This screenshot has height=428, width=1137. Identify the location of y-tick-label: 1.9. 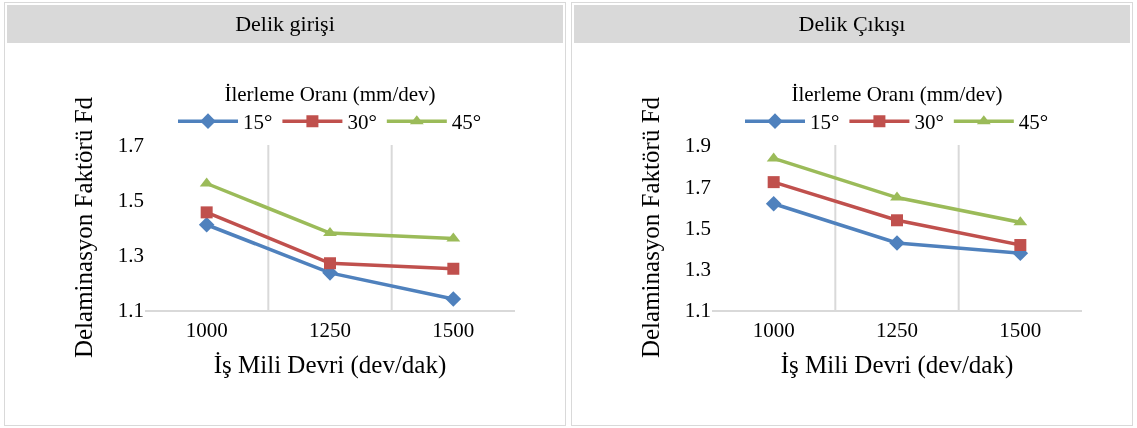
(697, 145).